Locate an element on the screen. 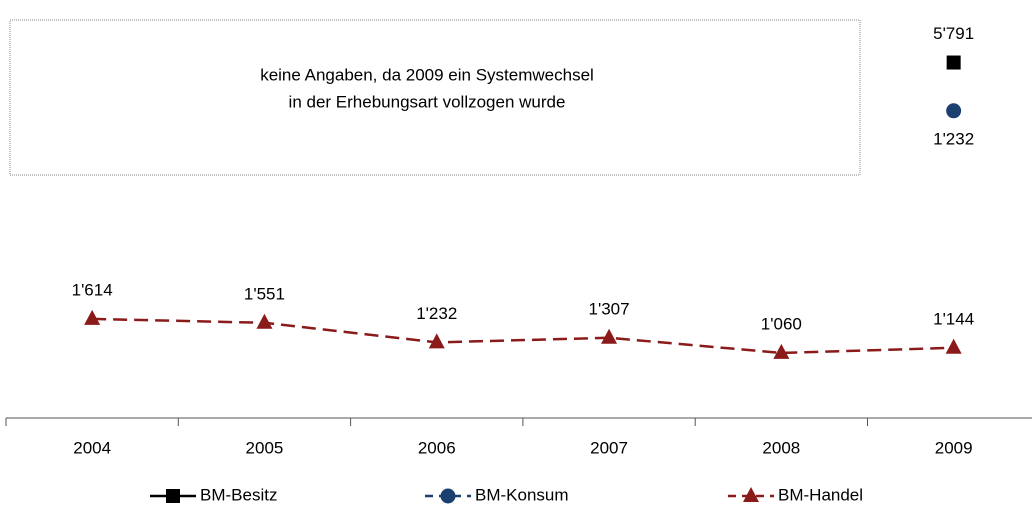 Image resolution: width=1032 pixels, height=510 pixels. legend-label: BM-Handel is located at coordinates (820, 494).